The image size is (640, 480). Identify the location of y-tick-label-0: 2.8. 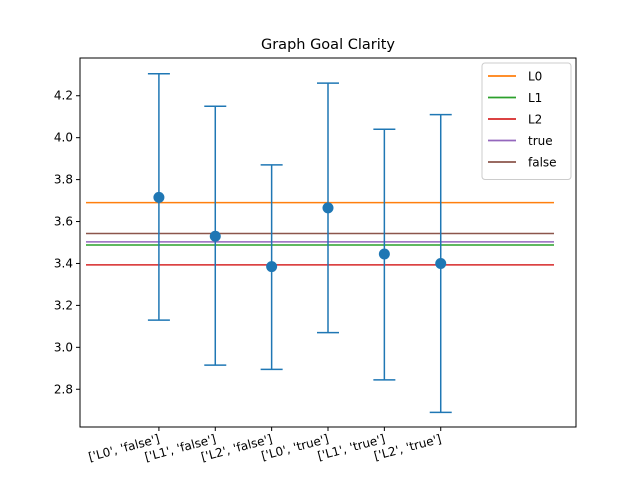
(63, 389).